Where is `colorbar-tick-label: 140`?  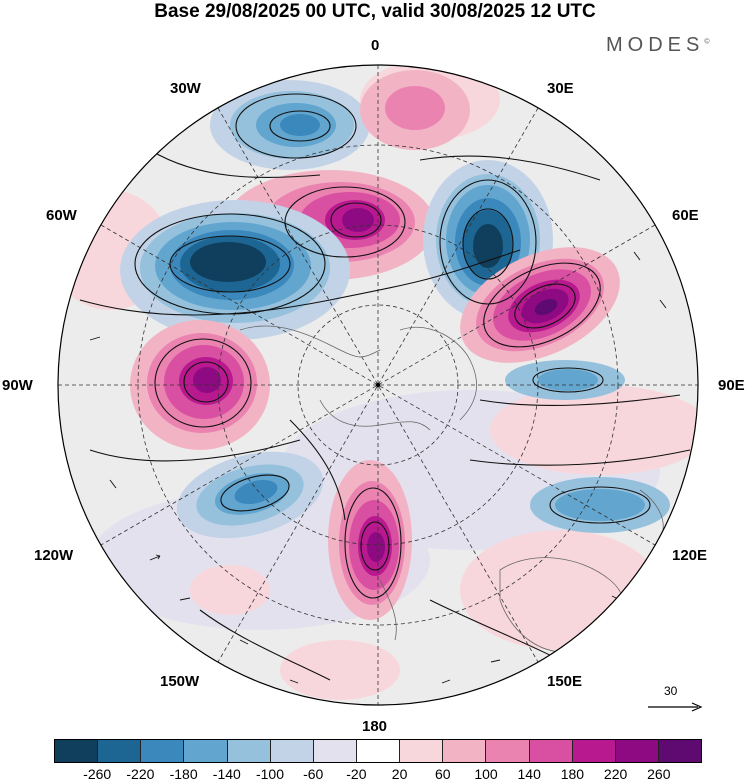
colorbar-tick-label: 140 is located at coordinates (529, 774).